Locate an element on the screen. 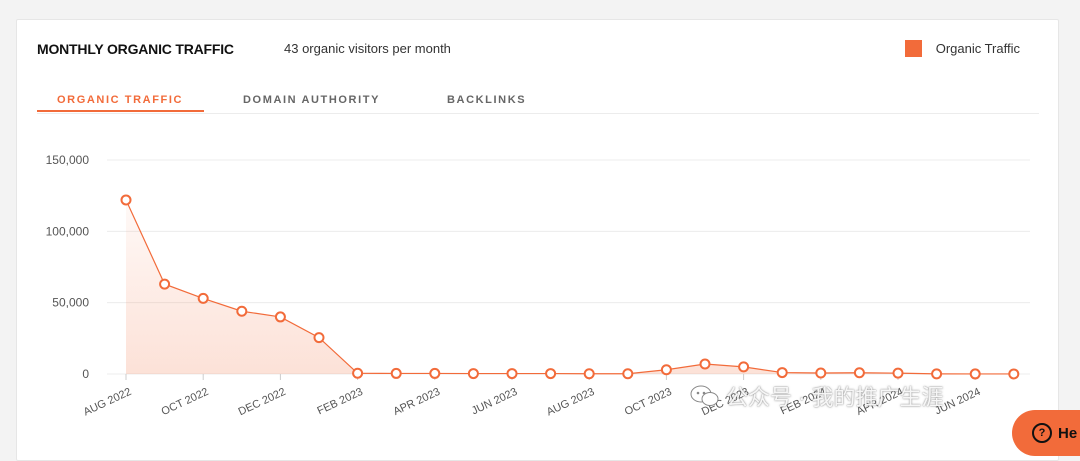 This screenshot has height=461, width=1080. wechat-icon is located at coordinates (704, 395).